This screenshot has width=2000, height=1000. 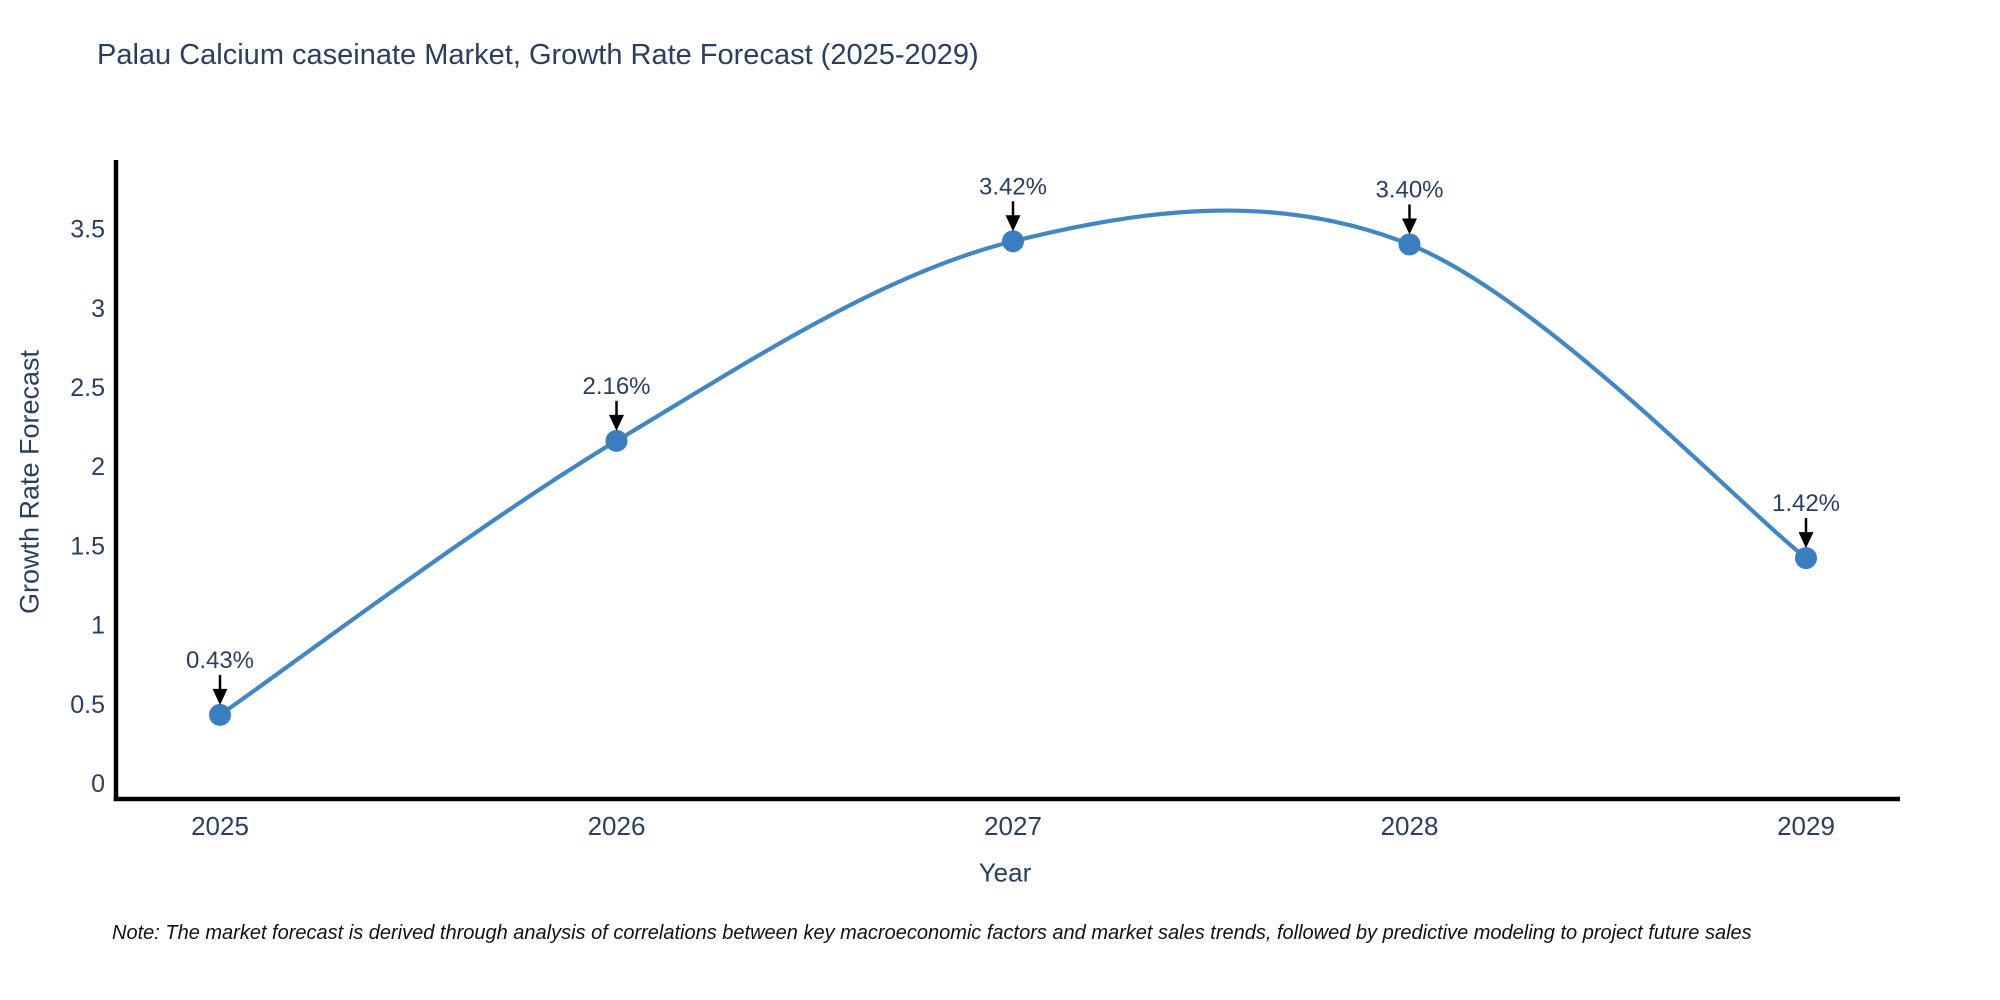 I want to click on y-tick-label: 0.5, so click(x=87, y=705).